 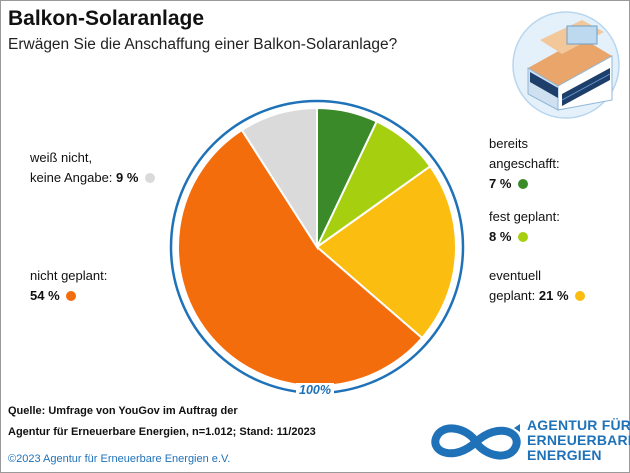 I want to click on slice-value: 8 %, so click(x=500, y=236).